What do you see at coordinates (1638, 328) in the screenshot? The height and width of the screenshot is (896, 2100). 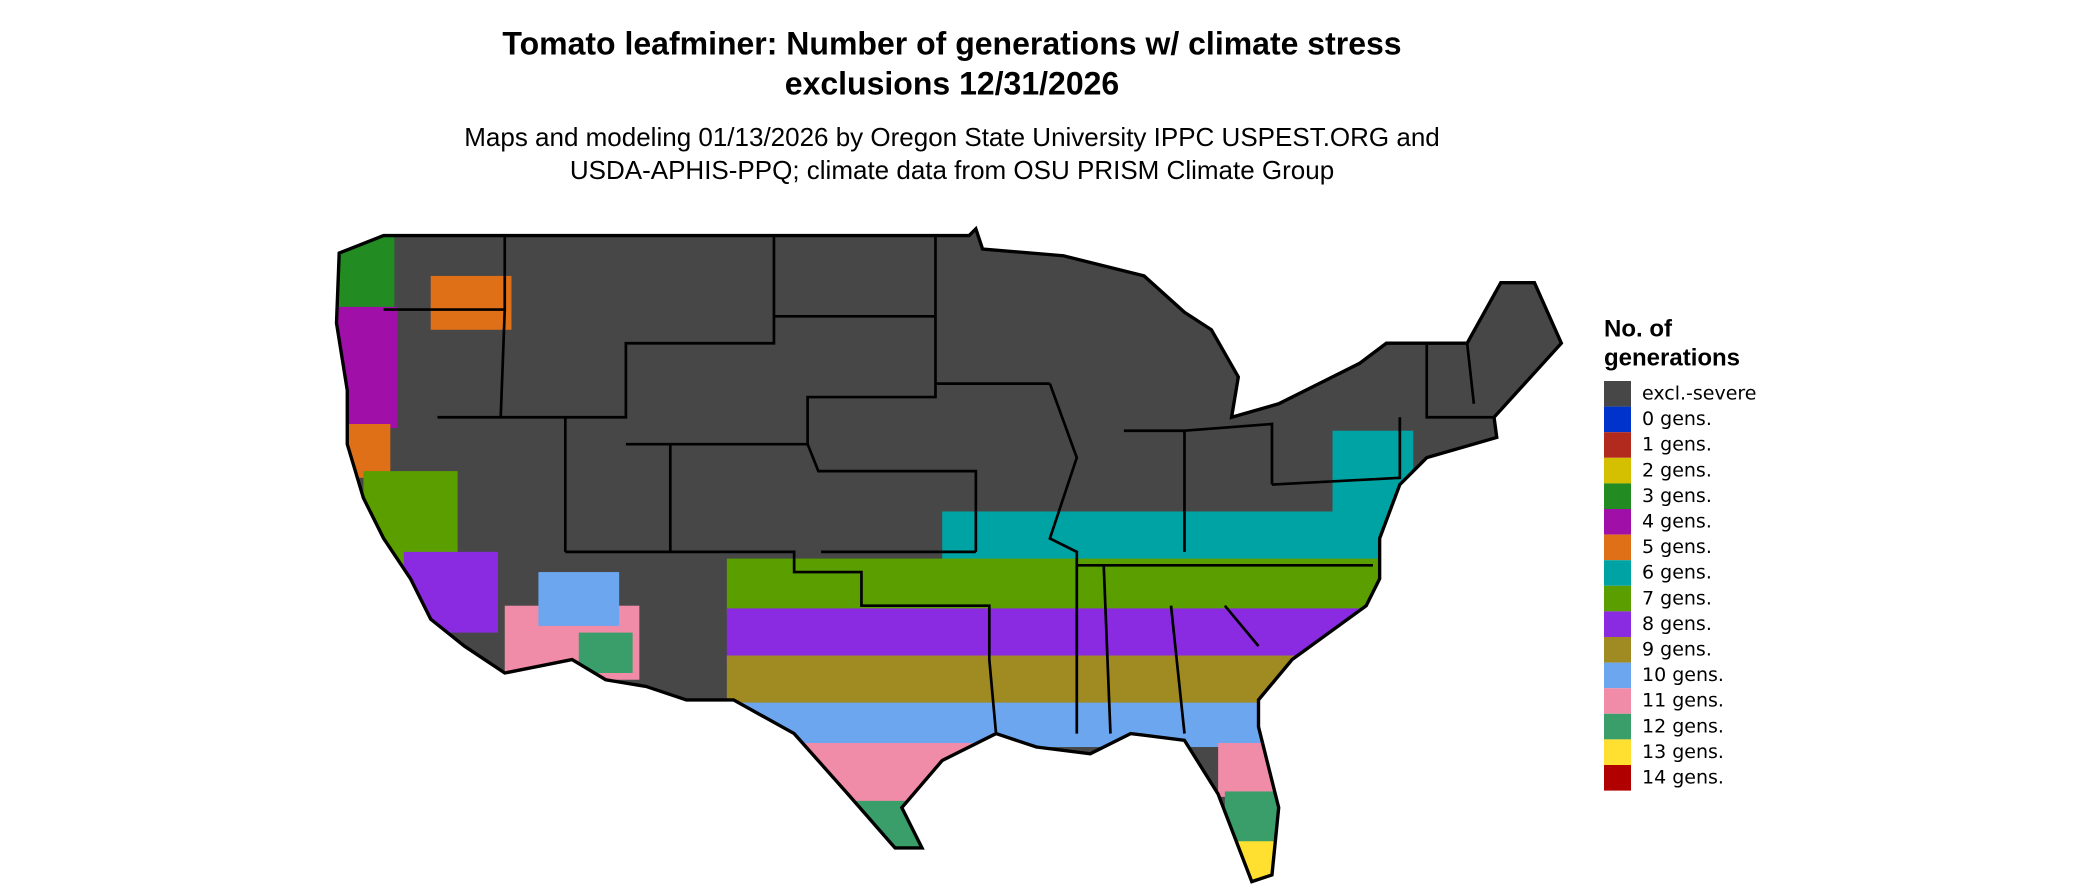 I see `legend-title: No. of` at bounding box center [1638, 328].